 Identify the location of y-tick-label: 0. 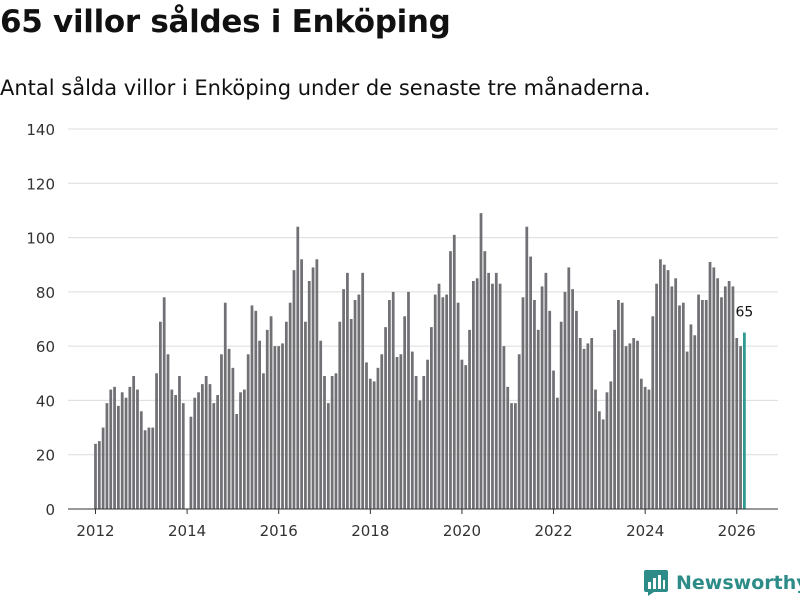
(50, 510).